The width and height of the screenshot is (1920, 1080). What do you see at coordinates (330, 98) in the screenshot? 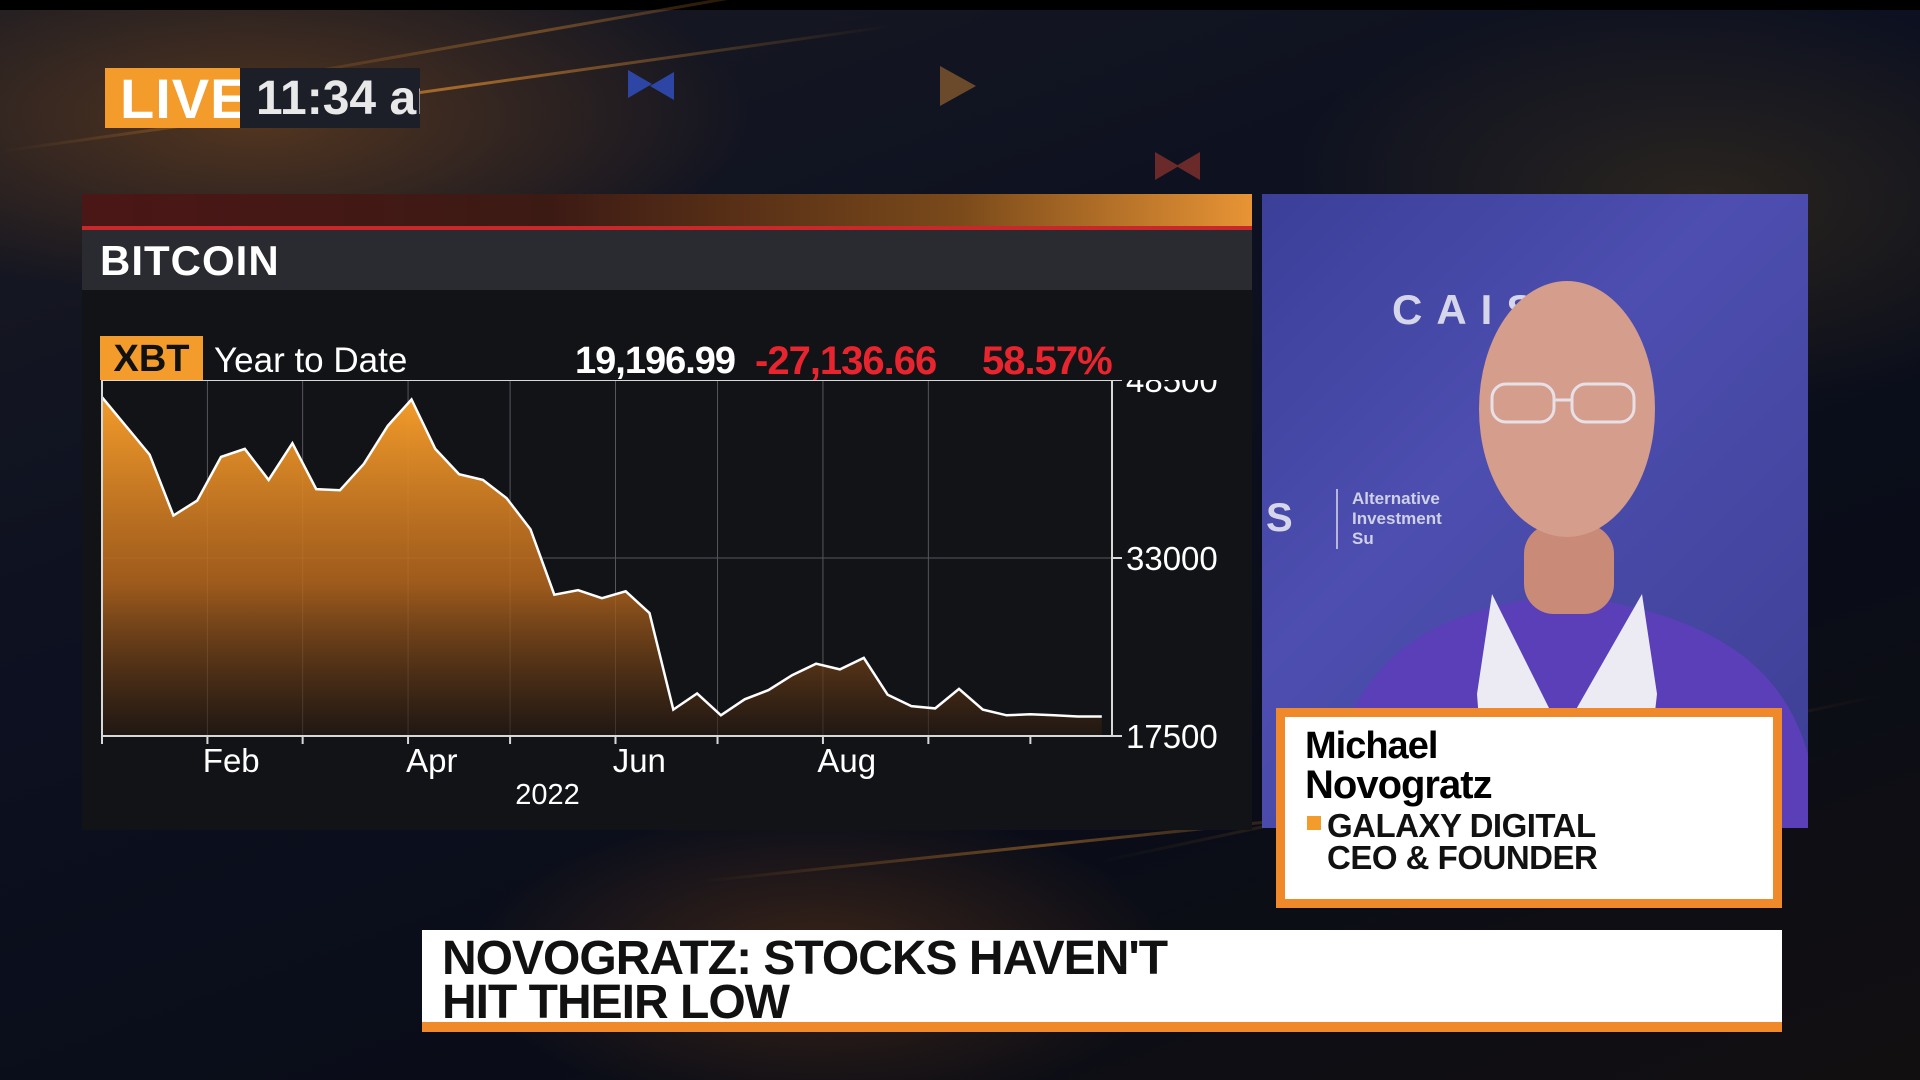
I see `live-time: 11:34 ar` at bounding box center [330, 98].